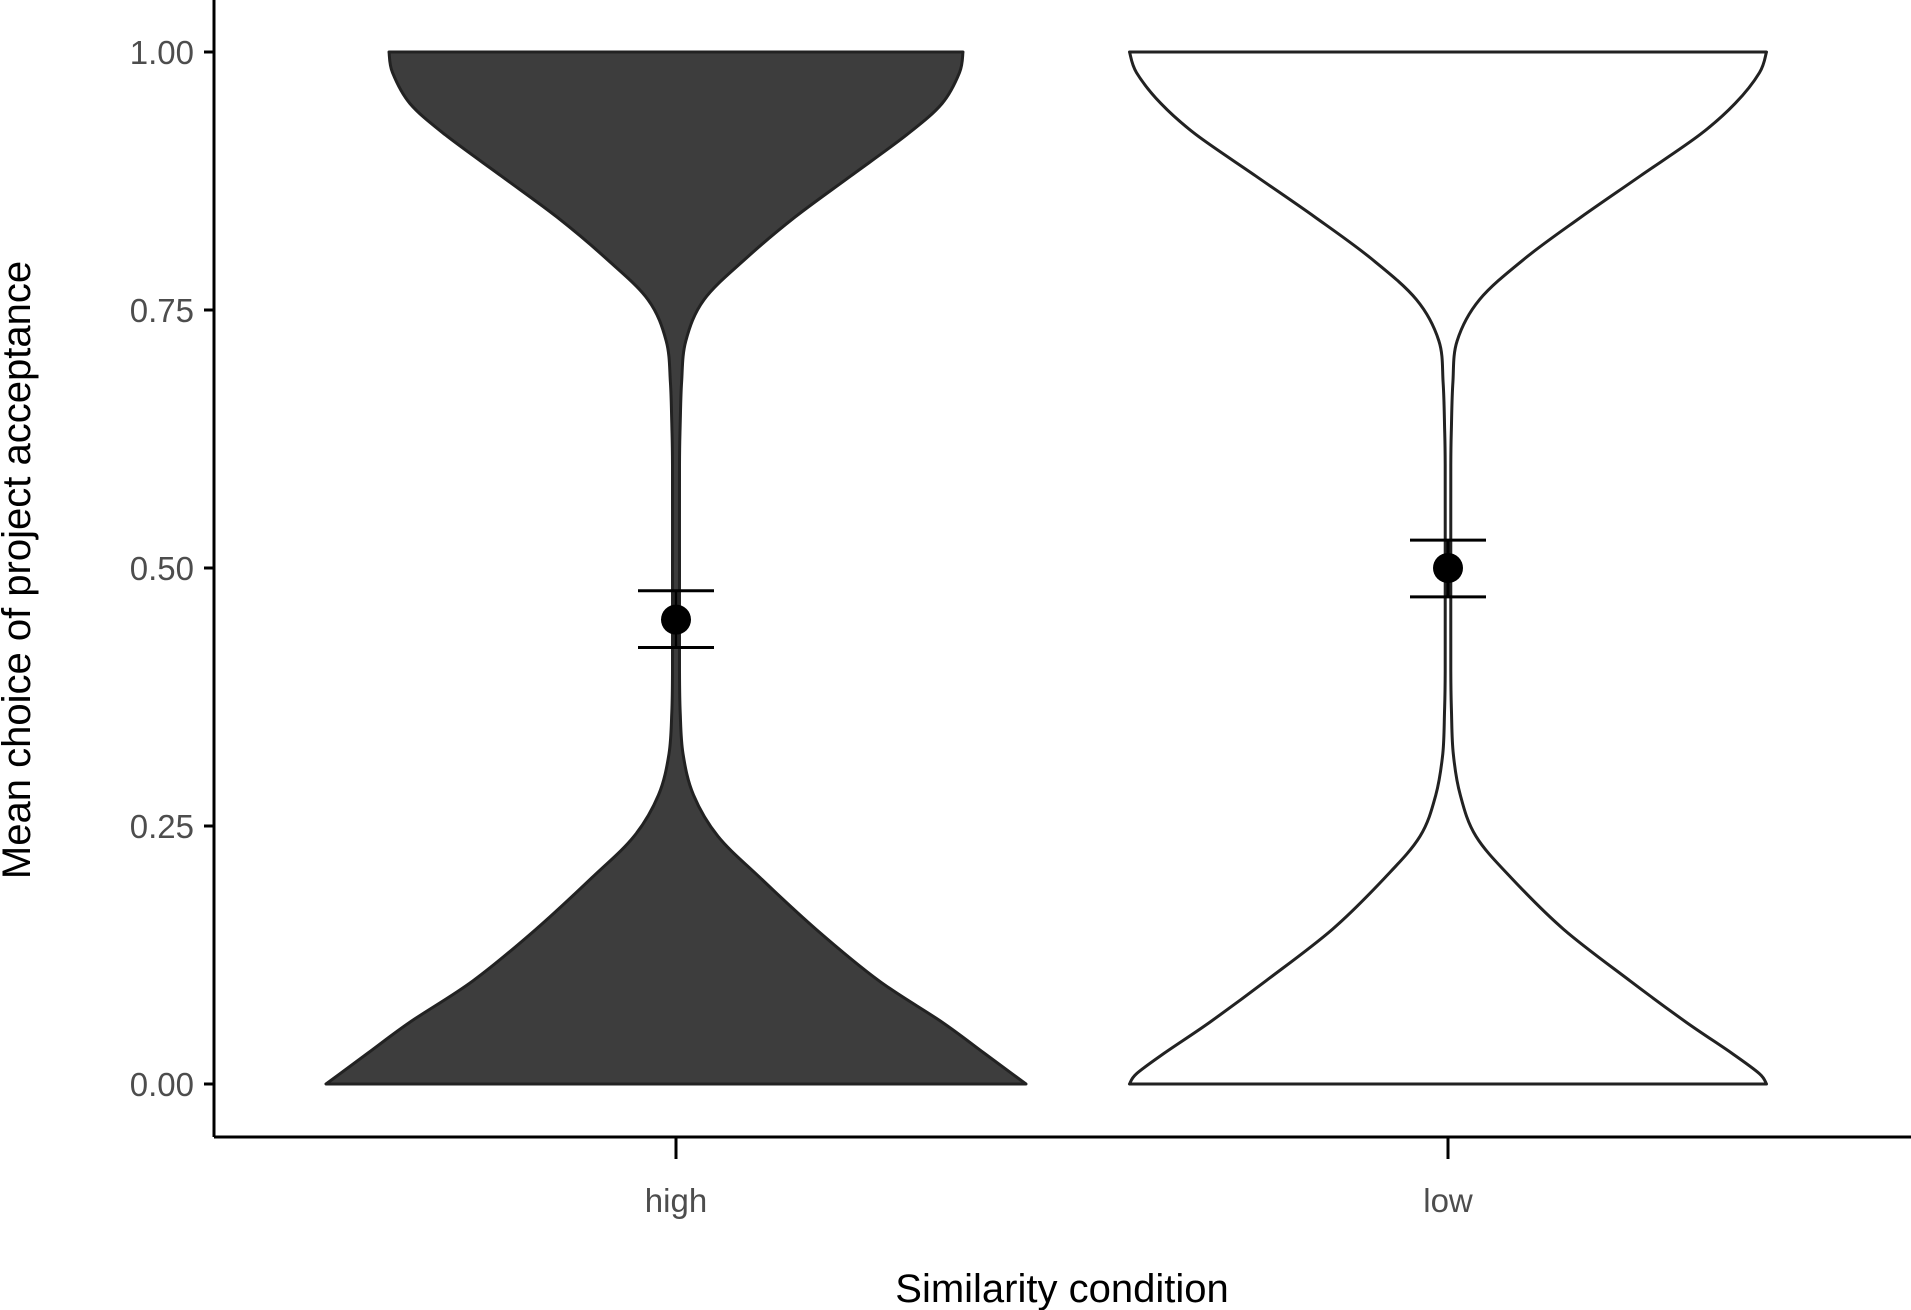 The image size is (1911, 1310). I want to click on error-bars-layer, so click(1062, 593).